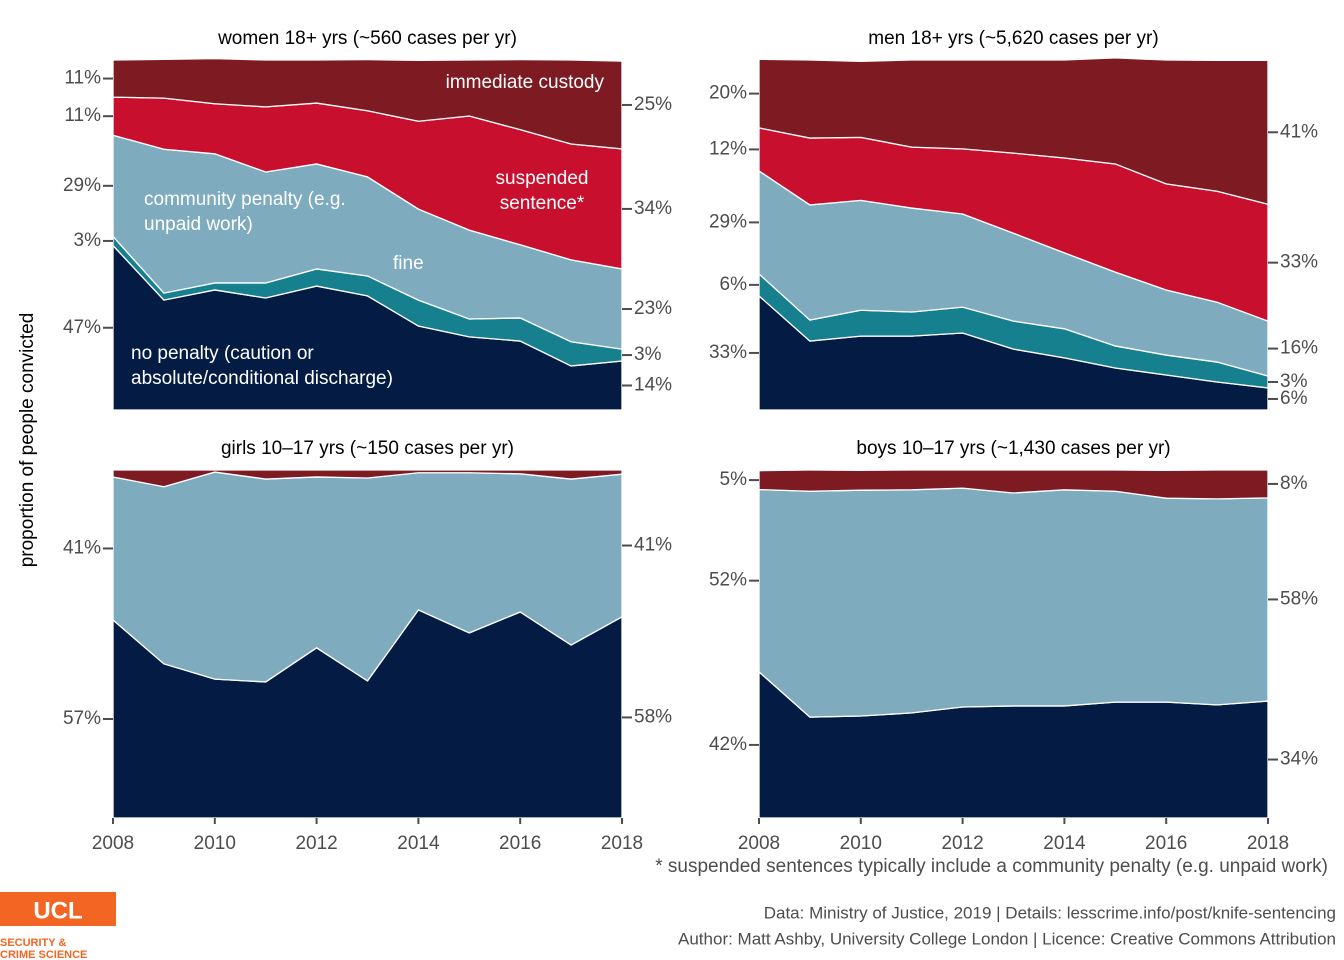  Describe the element at coordinates (27, 440) in the screenshot. I see `y-axis-label: proportion of people convicted` at that location.